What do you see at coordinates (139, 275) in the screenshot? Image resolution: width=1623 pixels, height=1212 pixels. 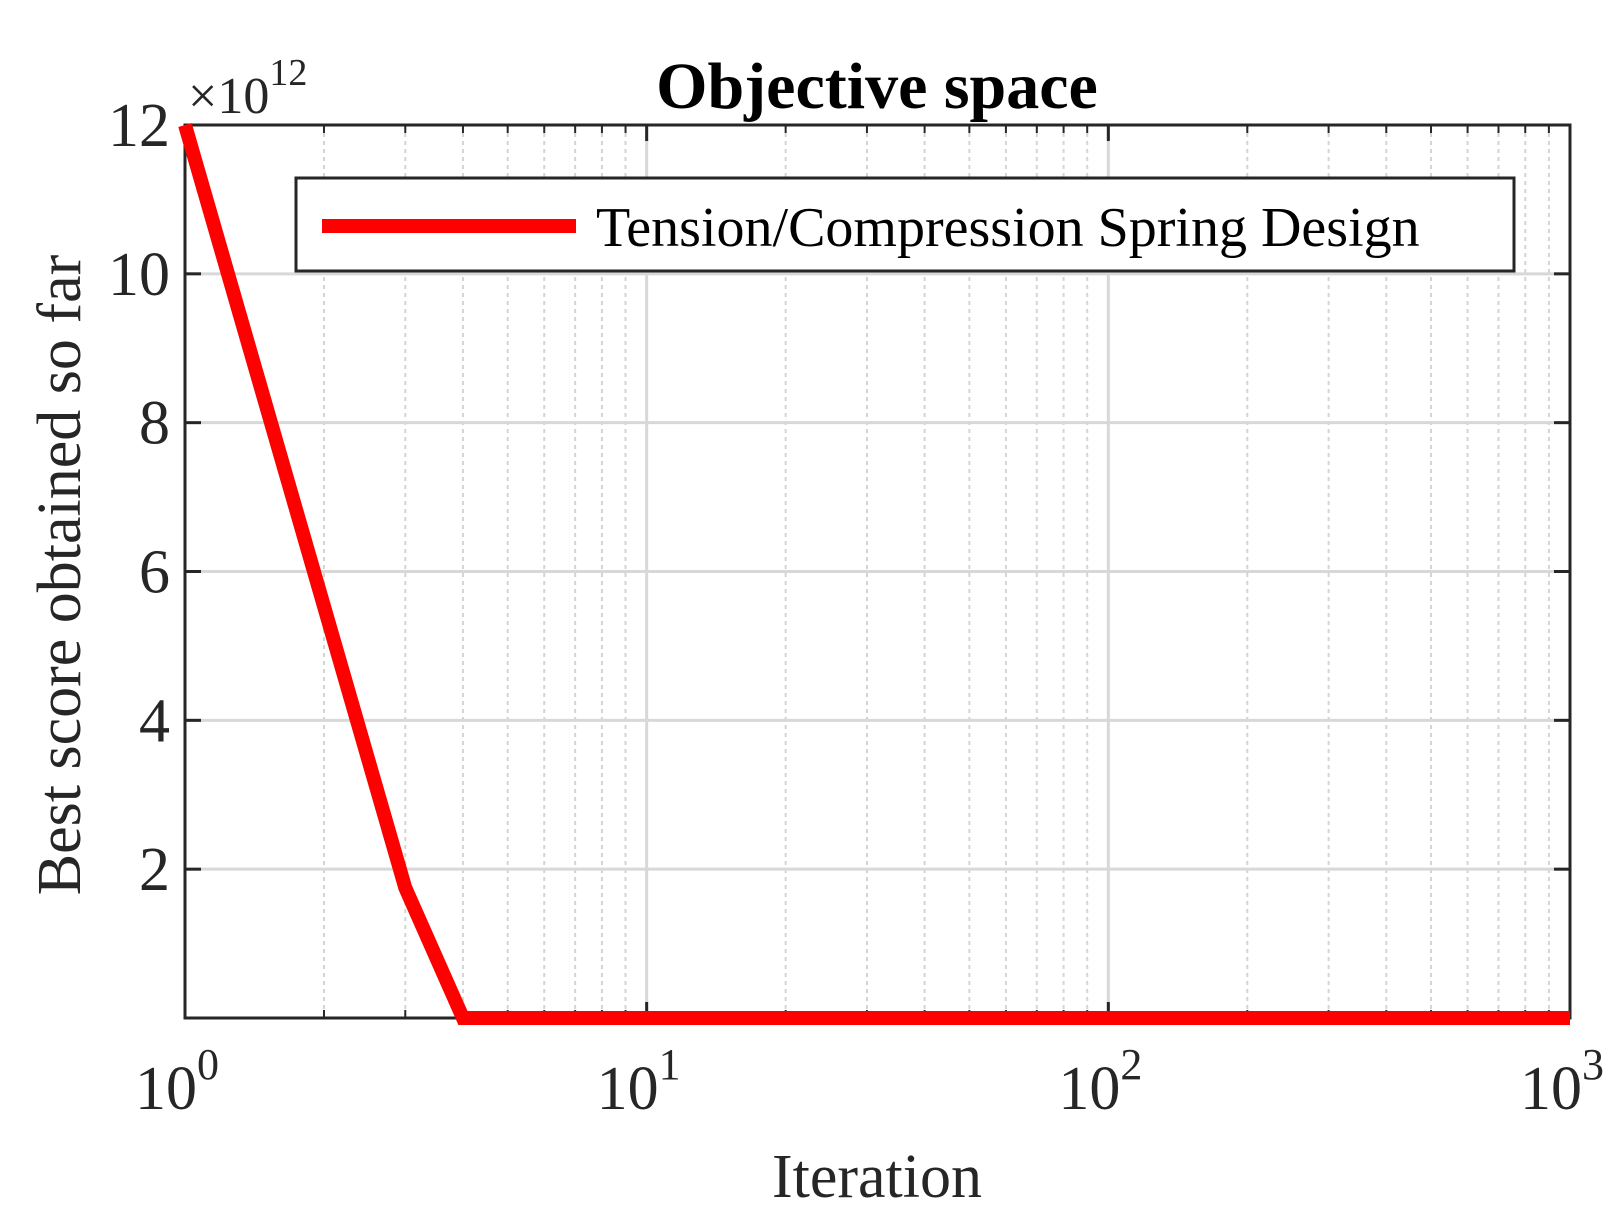 I see `y-tick-label: 10` at bounding box center [139, 275].